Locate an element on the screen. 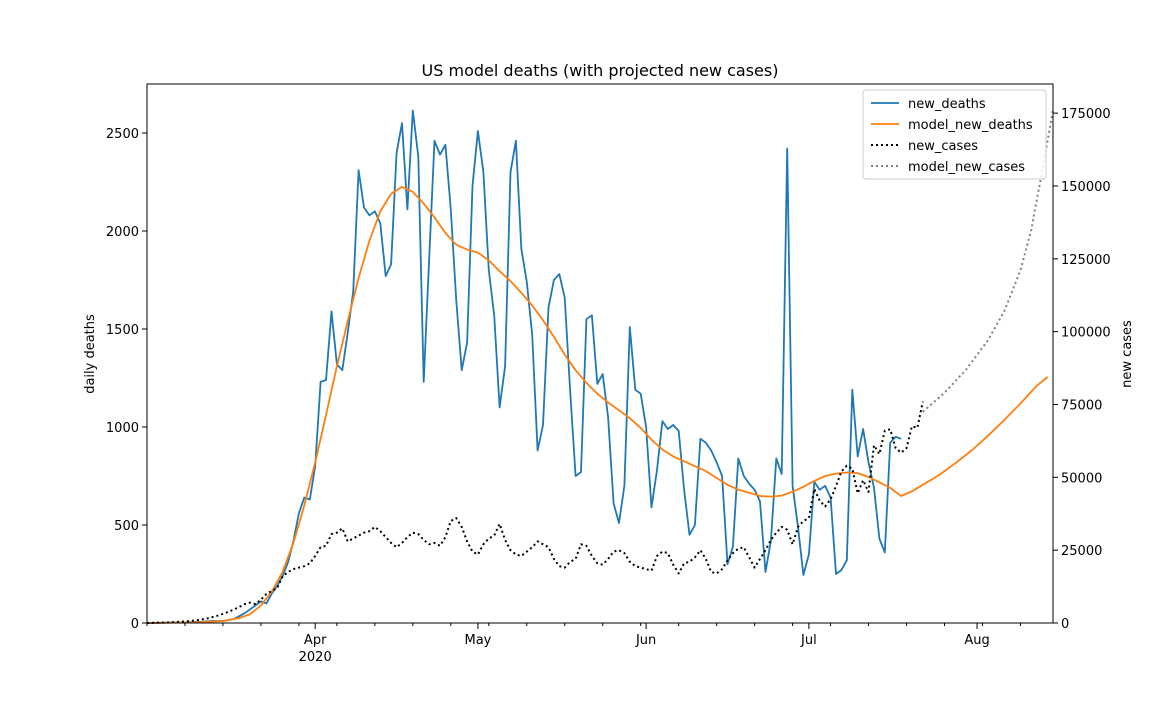 The height and width of the screenshot is (704, 1170). legend-label-model-new-cases: model_new_cases is located at coordinates (966, 167).